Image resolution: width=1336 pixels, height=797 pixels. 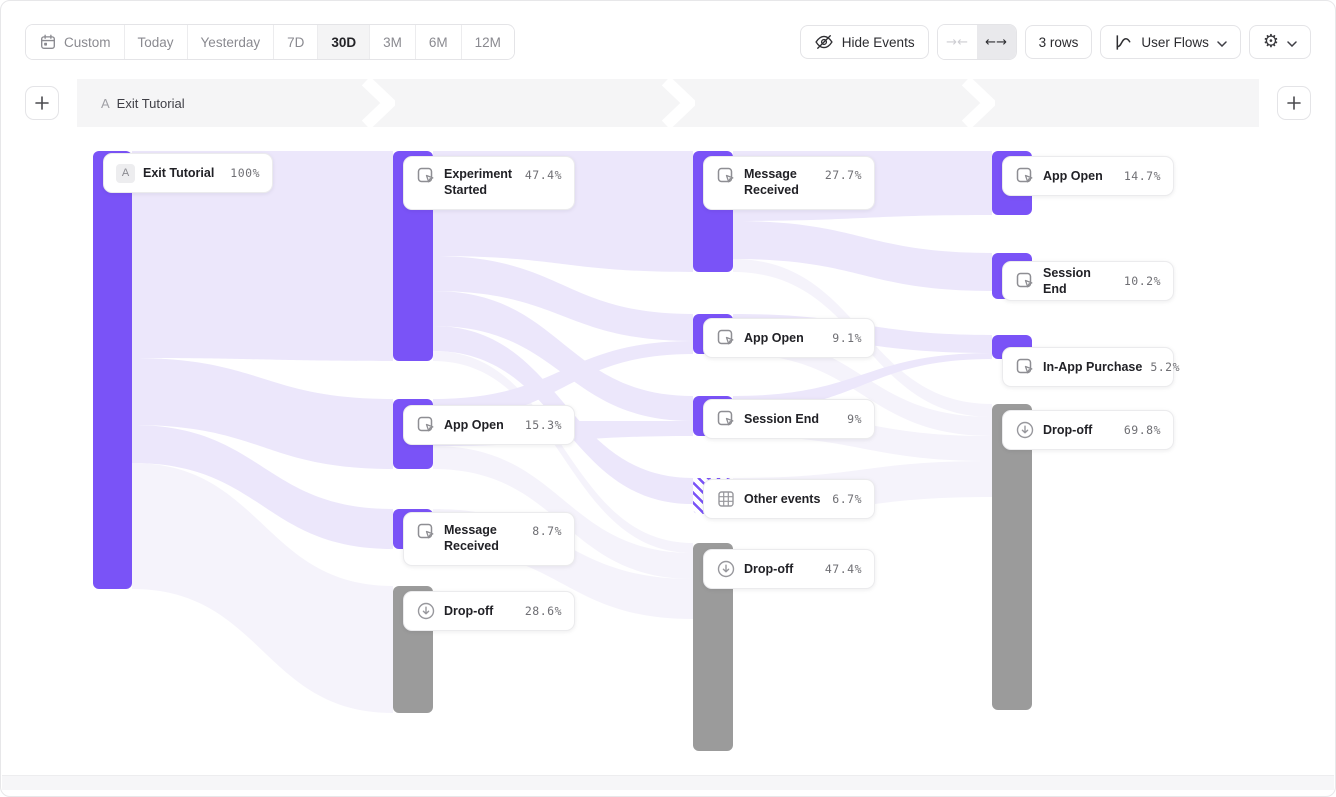 What do you see at coordinates (1279, 42) in the screenshot?
I see `settings-button: ⚙` at bounding box center [1279, 42].